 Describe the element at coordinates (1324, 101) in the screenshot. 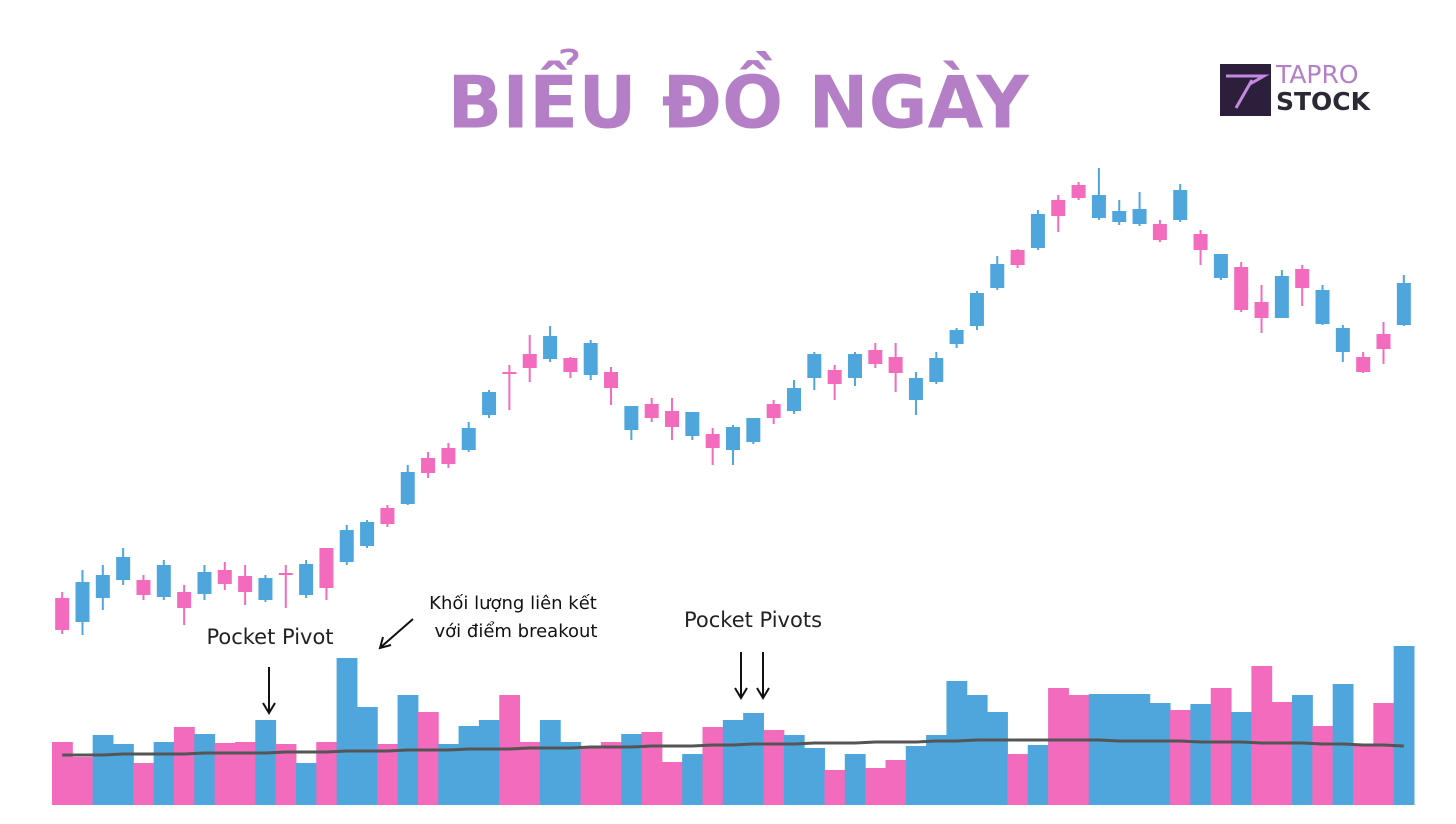

I see `logo-text: STOCK` at that location.